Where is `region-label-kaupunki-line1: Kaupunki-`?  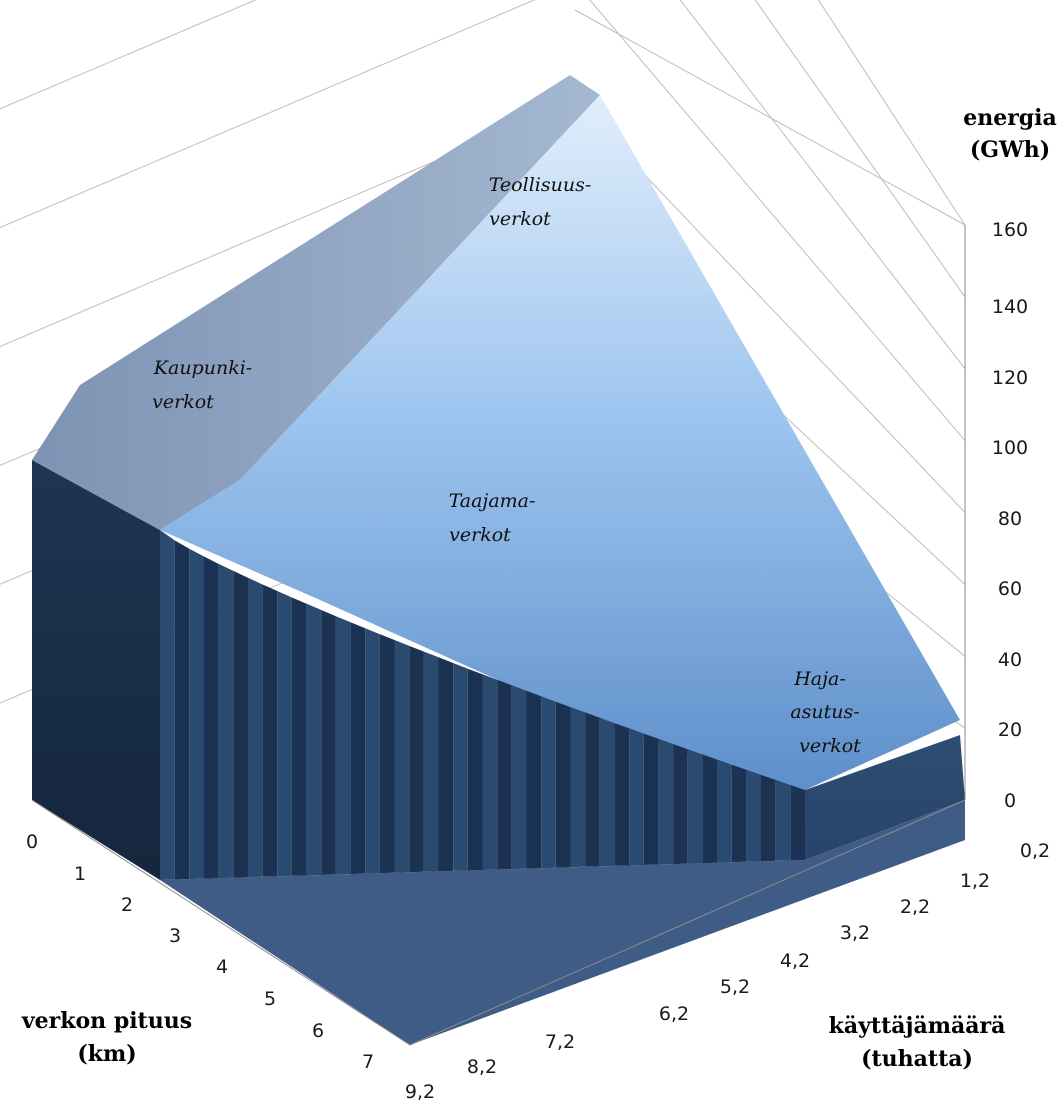
region-label-kaupunki-line1: Kaupunki- is located at coordinates (202, 368).